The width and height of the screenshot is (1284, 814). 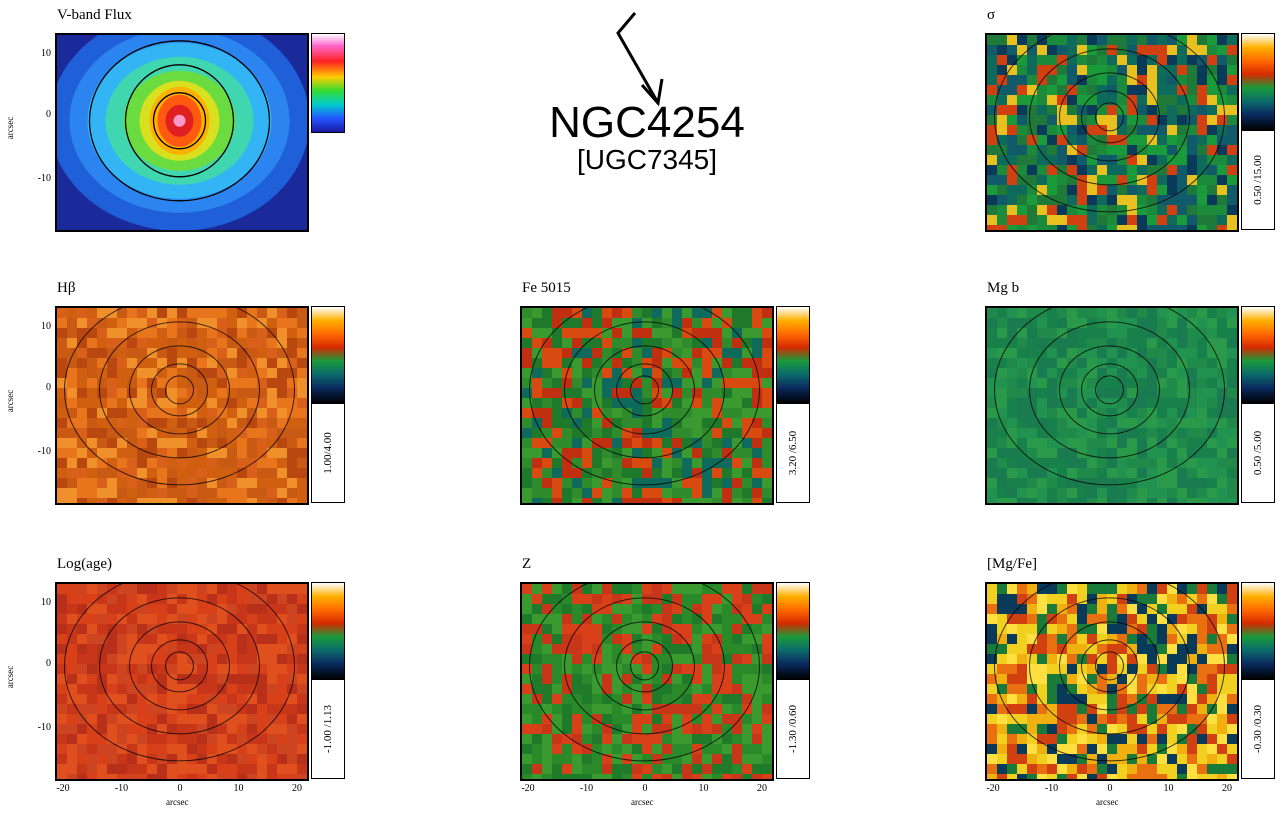 I want to click on panel-title: V-band Flux, so click(x=94, y=15).